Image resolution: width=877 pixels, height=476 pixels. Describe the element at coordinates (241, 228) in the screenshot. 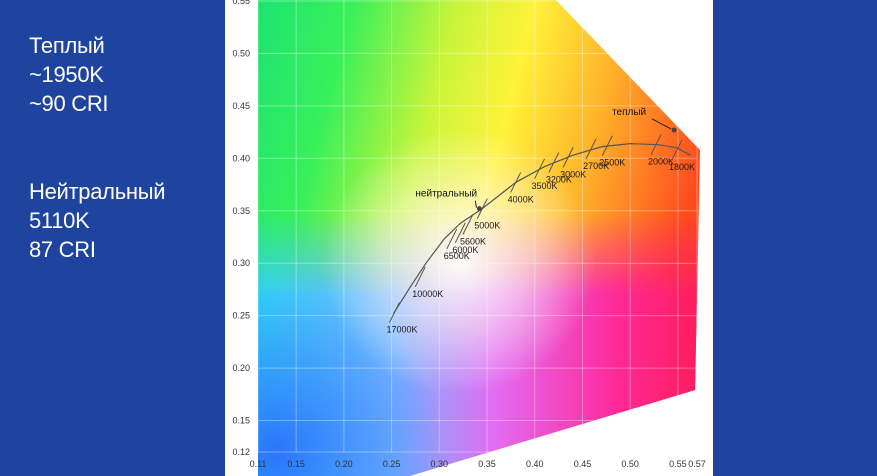

I see `y-axis-ticks: 0.12 0.15 0.20 0.25 0.30 0.35 0.40 0.45 0.50 0.55` at that location.